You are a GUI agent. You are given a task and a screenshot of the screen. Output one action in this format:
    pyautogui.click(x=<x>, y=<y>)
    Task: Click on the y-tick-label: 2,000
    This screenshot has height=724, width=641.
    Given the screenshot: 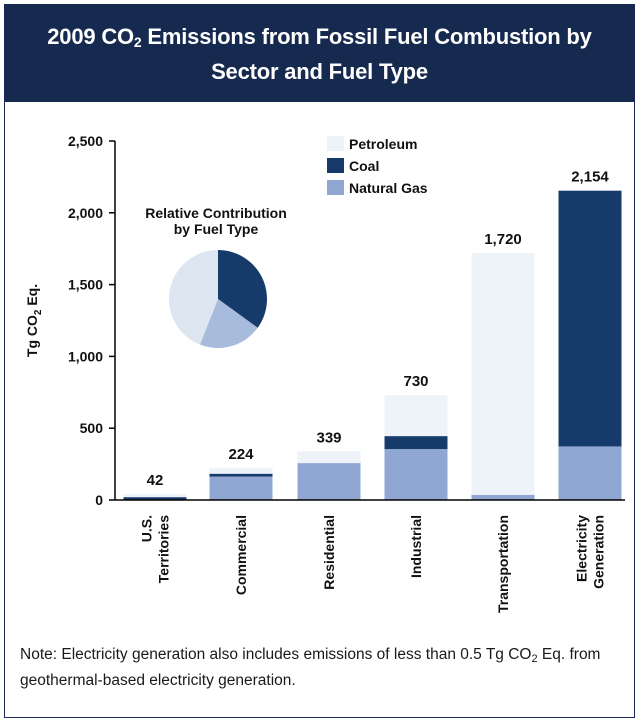 What is the action you would take?
    pyautogui.click(x=85, y=213)
    